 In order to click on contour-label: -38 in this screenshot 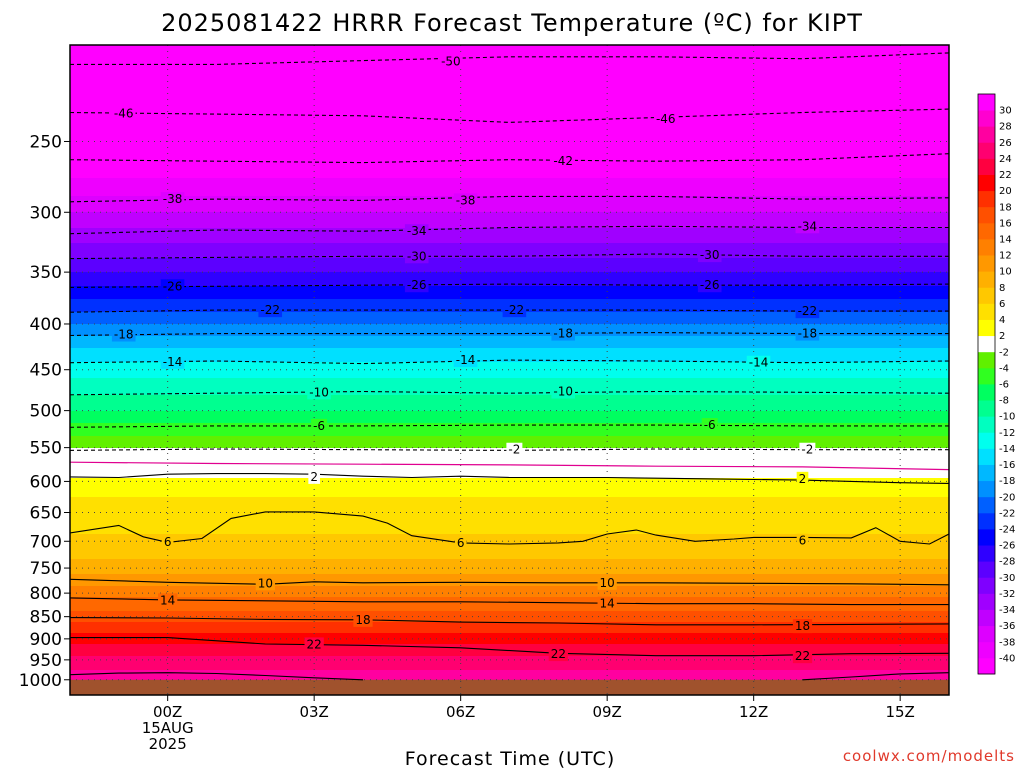, I will do `click(173, 199)`.